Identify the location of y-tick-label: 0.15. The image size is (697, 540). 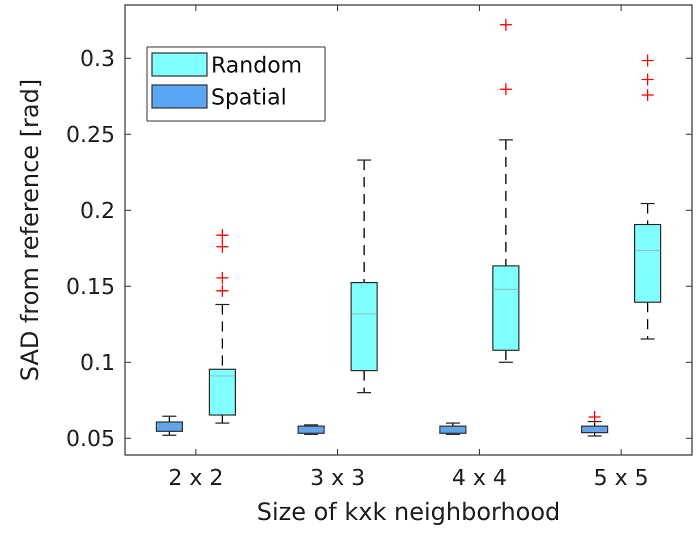
(90, 287).